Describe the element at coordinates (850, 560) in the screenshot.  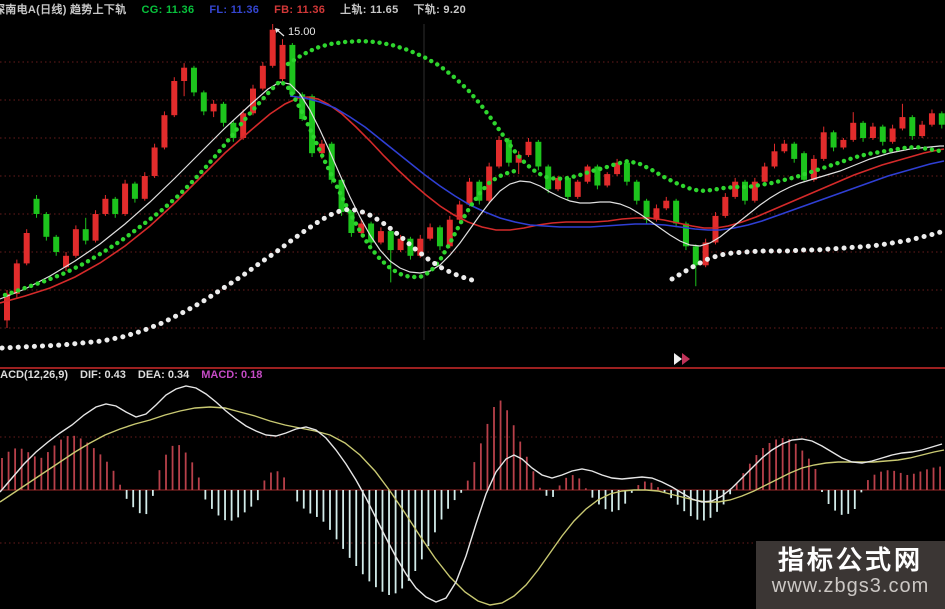
I see `watermark-title: 指标公式网` at that location.